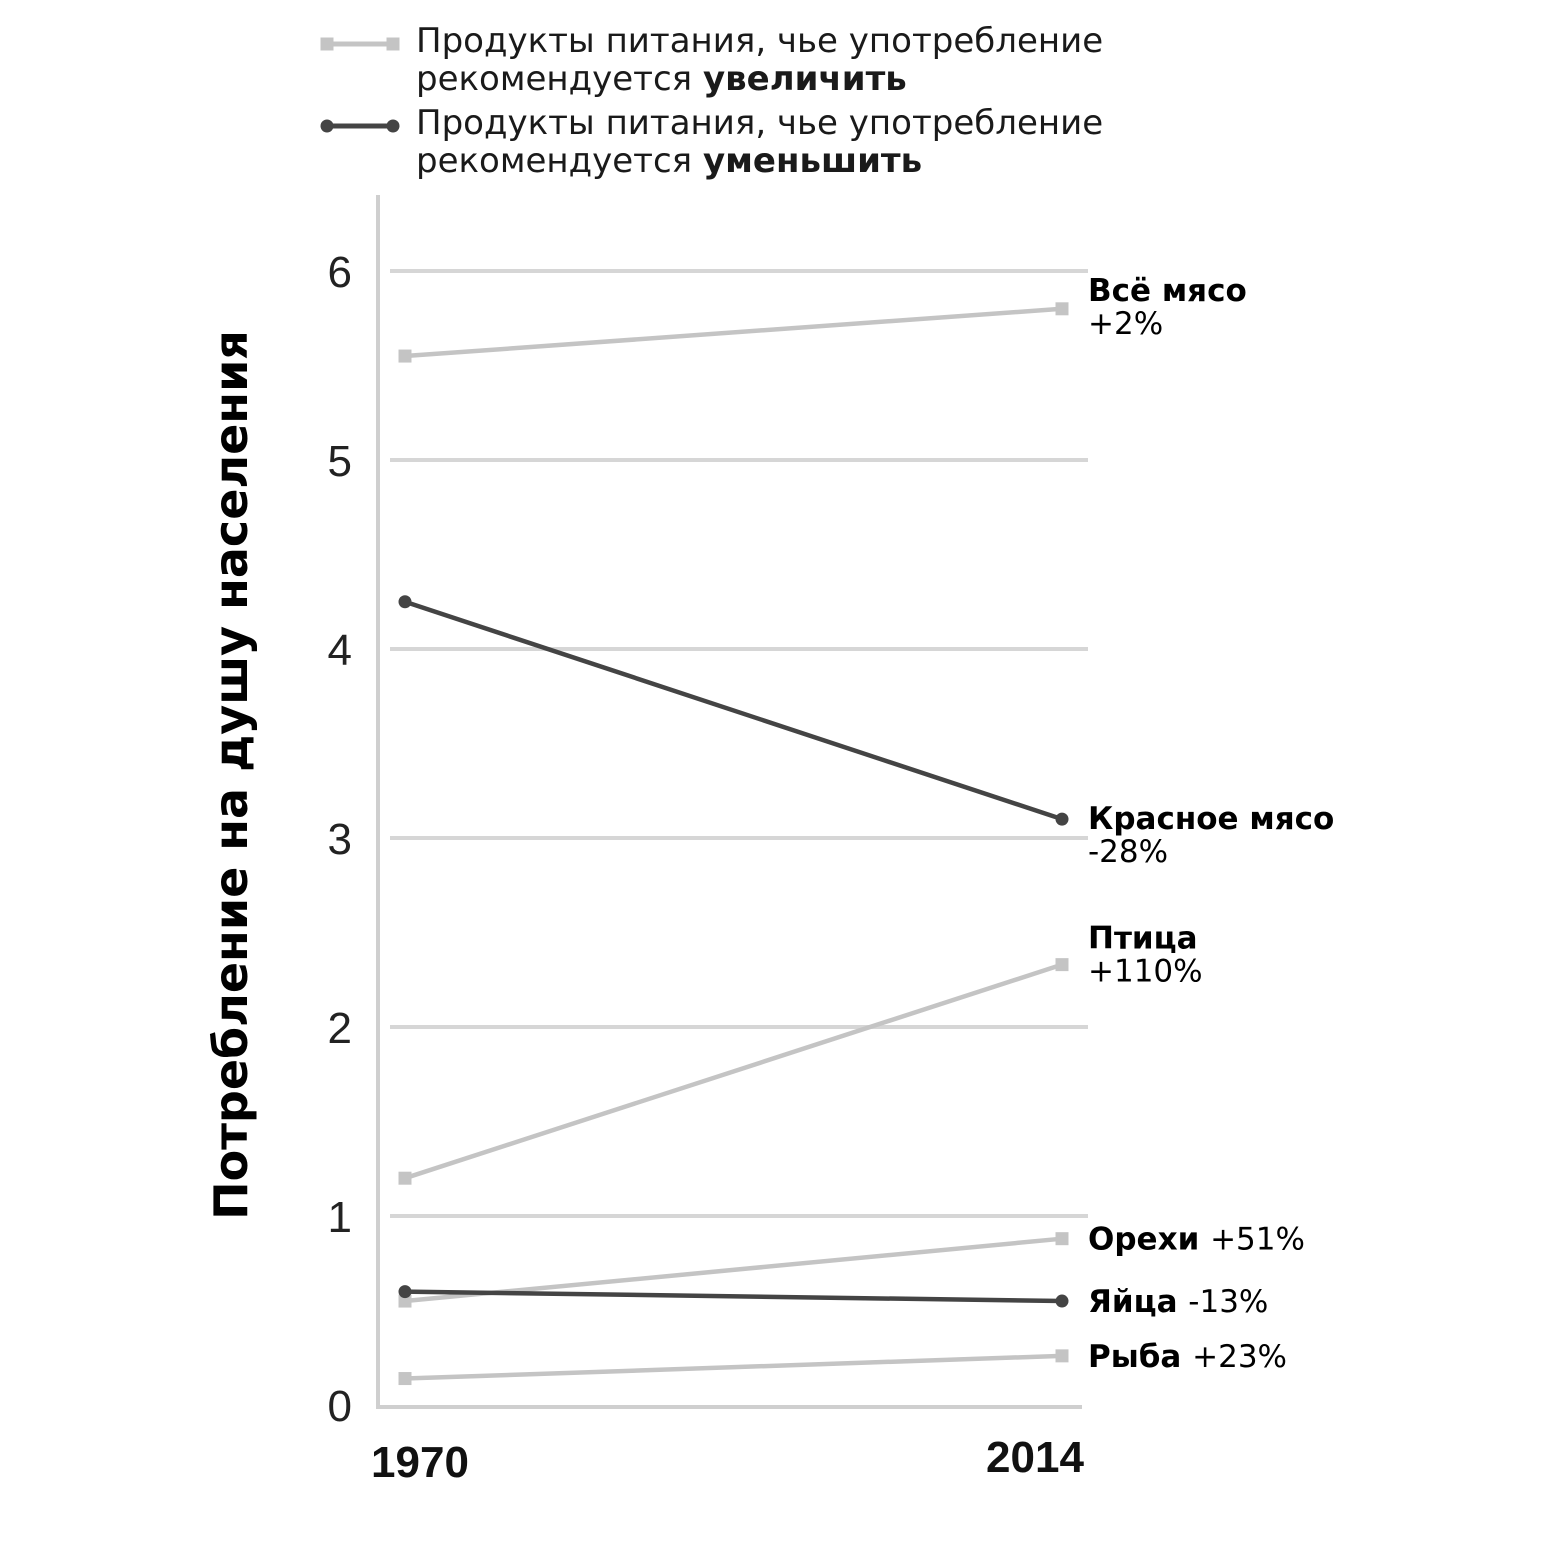  I want to click on series-4-point-1970, so click(405, 1292).